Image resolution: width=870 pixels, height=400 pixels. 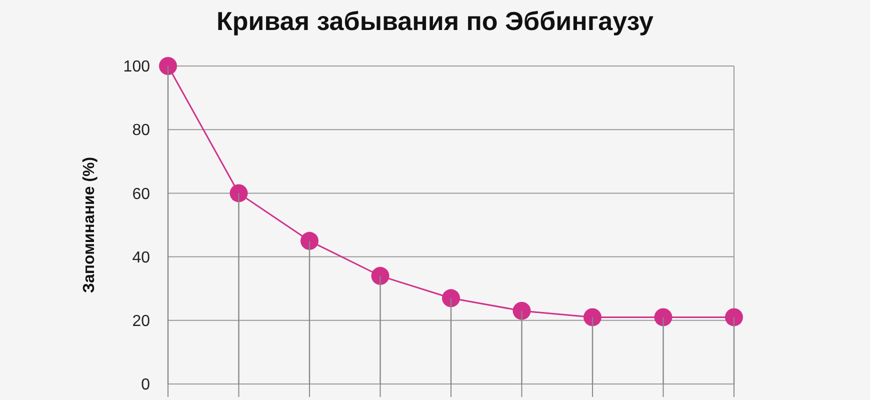 What do you see at coordinates (435, 21) in the screenshot?
I see `chart-title: Кривая забывания по Эббингаузу` at bounding box center [435, 21].